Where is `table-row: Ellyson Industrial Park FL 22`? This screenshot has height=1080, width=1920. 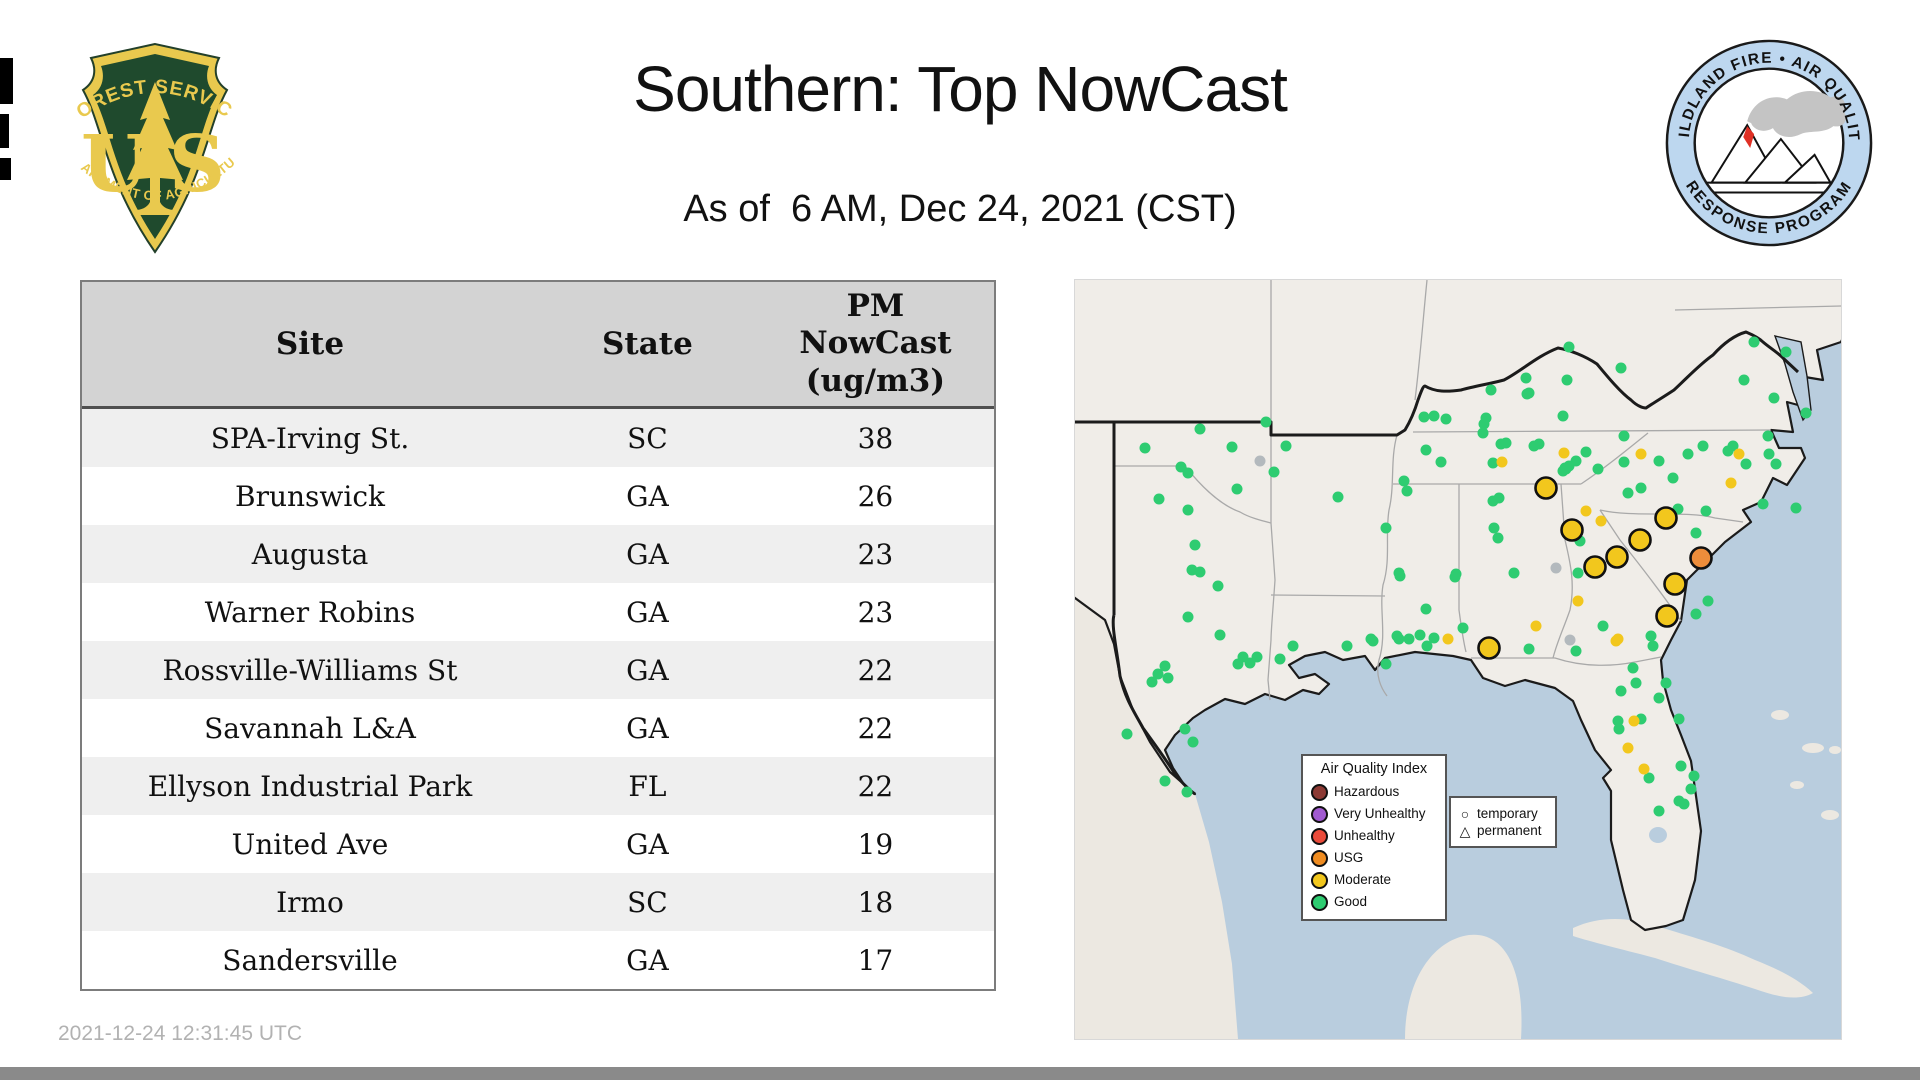
table-row: Ellyson Industrial Park FL 22 is located at coordinates (538, 786).